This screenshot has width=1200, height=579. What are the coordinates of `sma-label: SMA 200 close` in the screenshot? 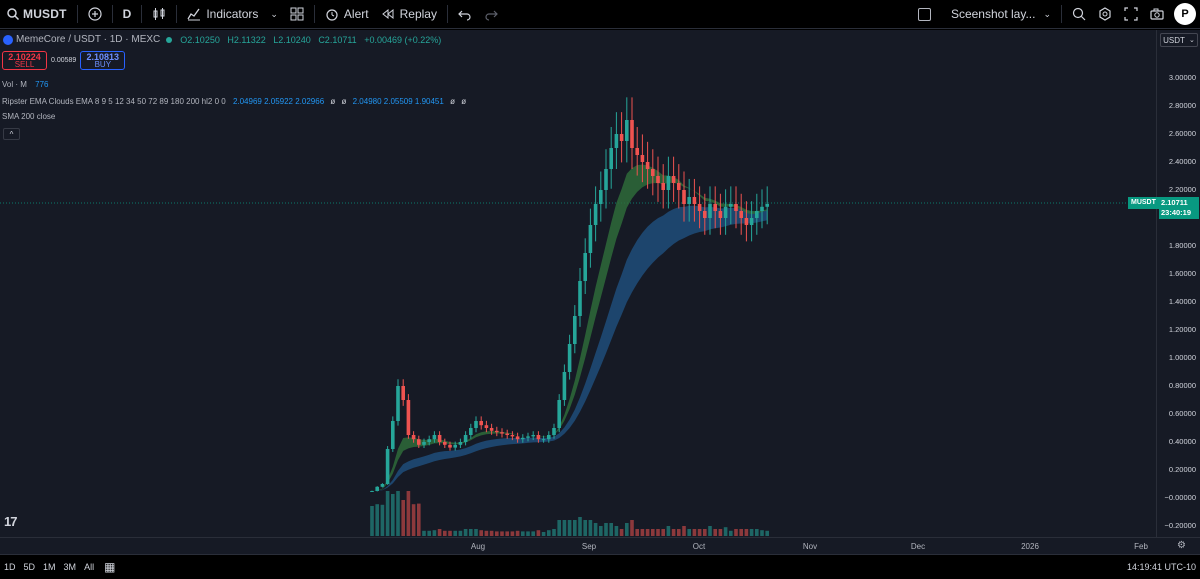 It's located at (29, 116).